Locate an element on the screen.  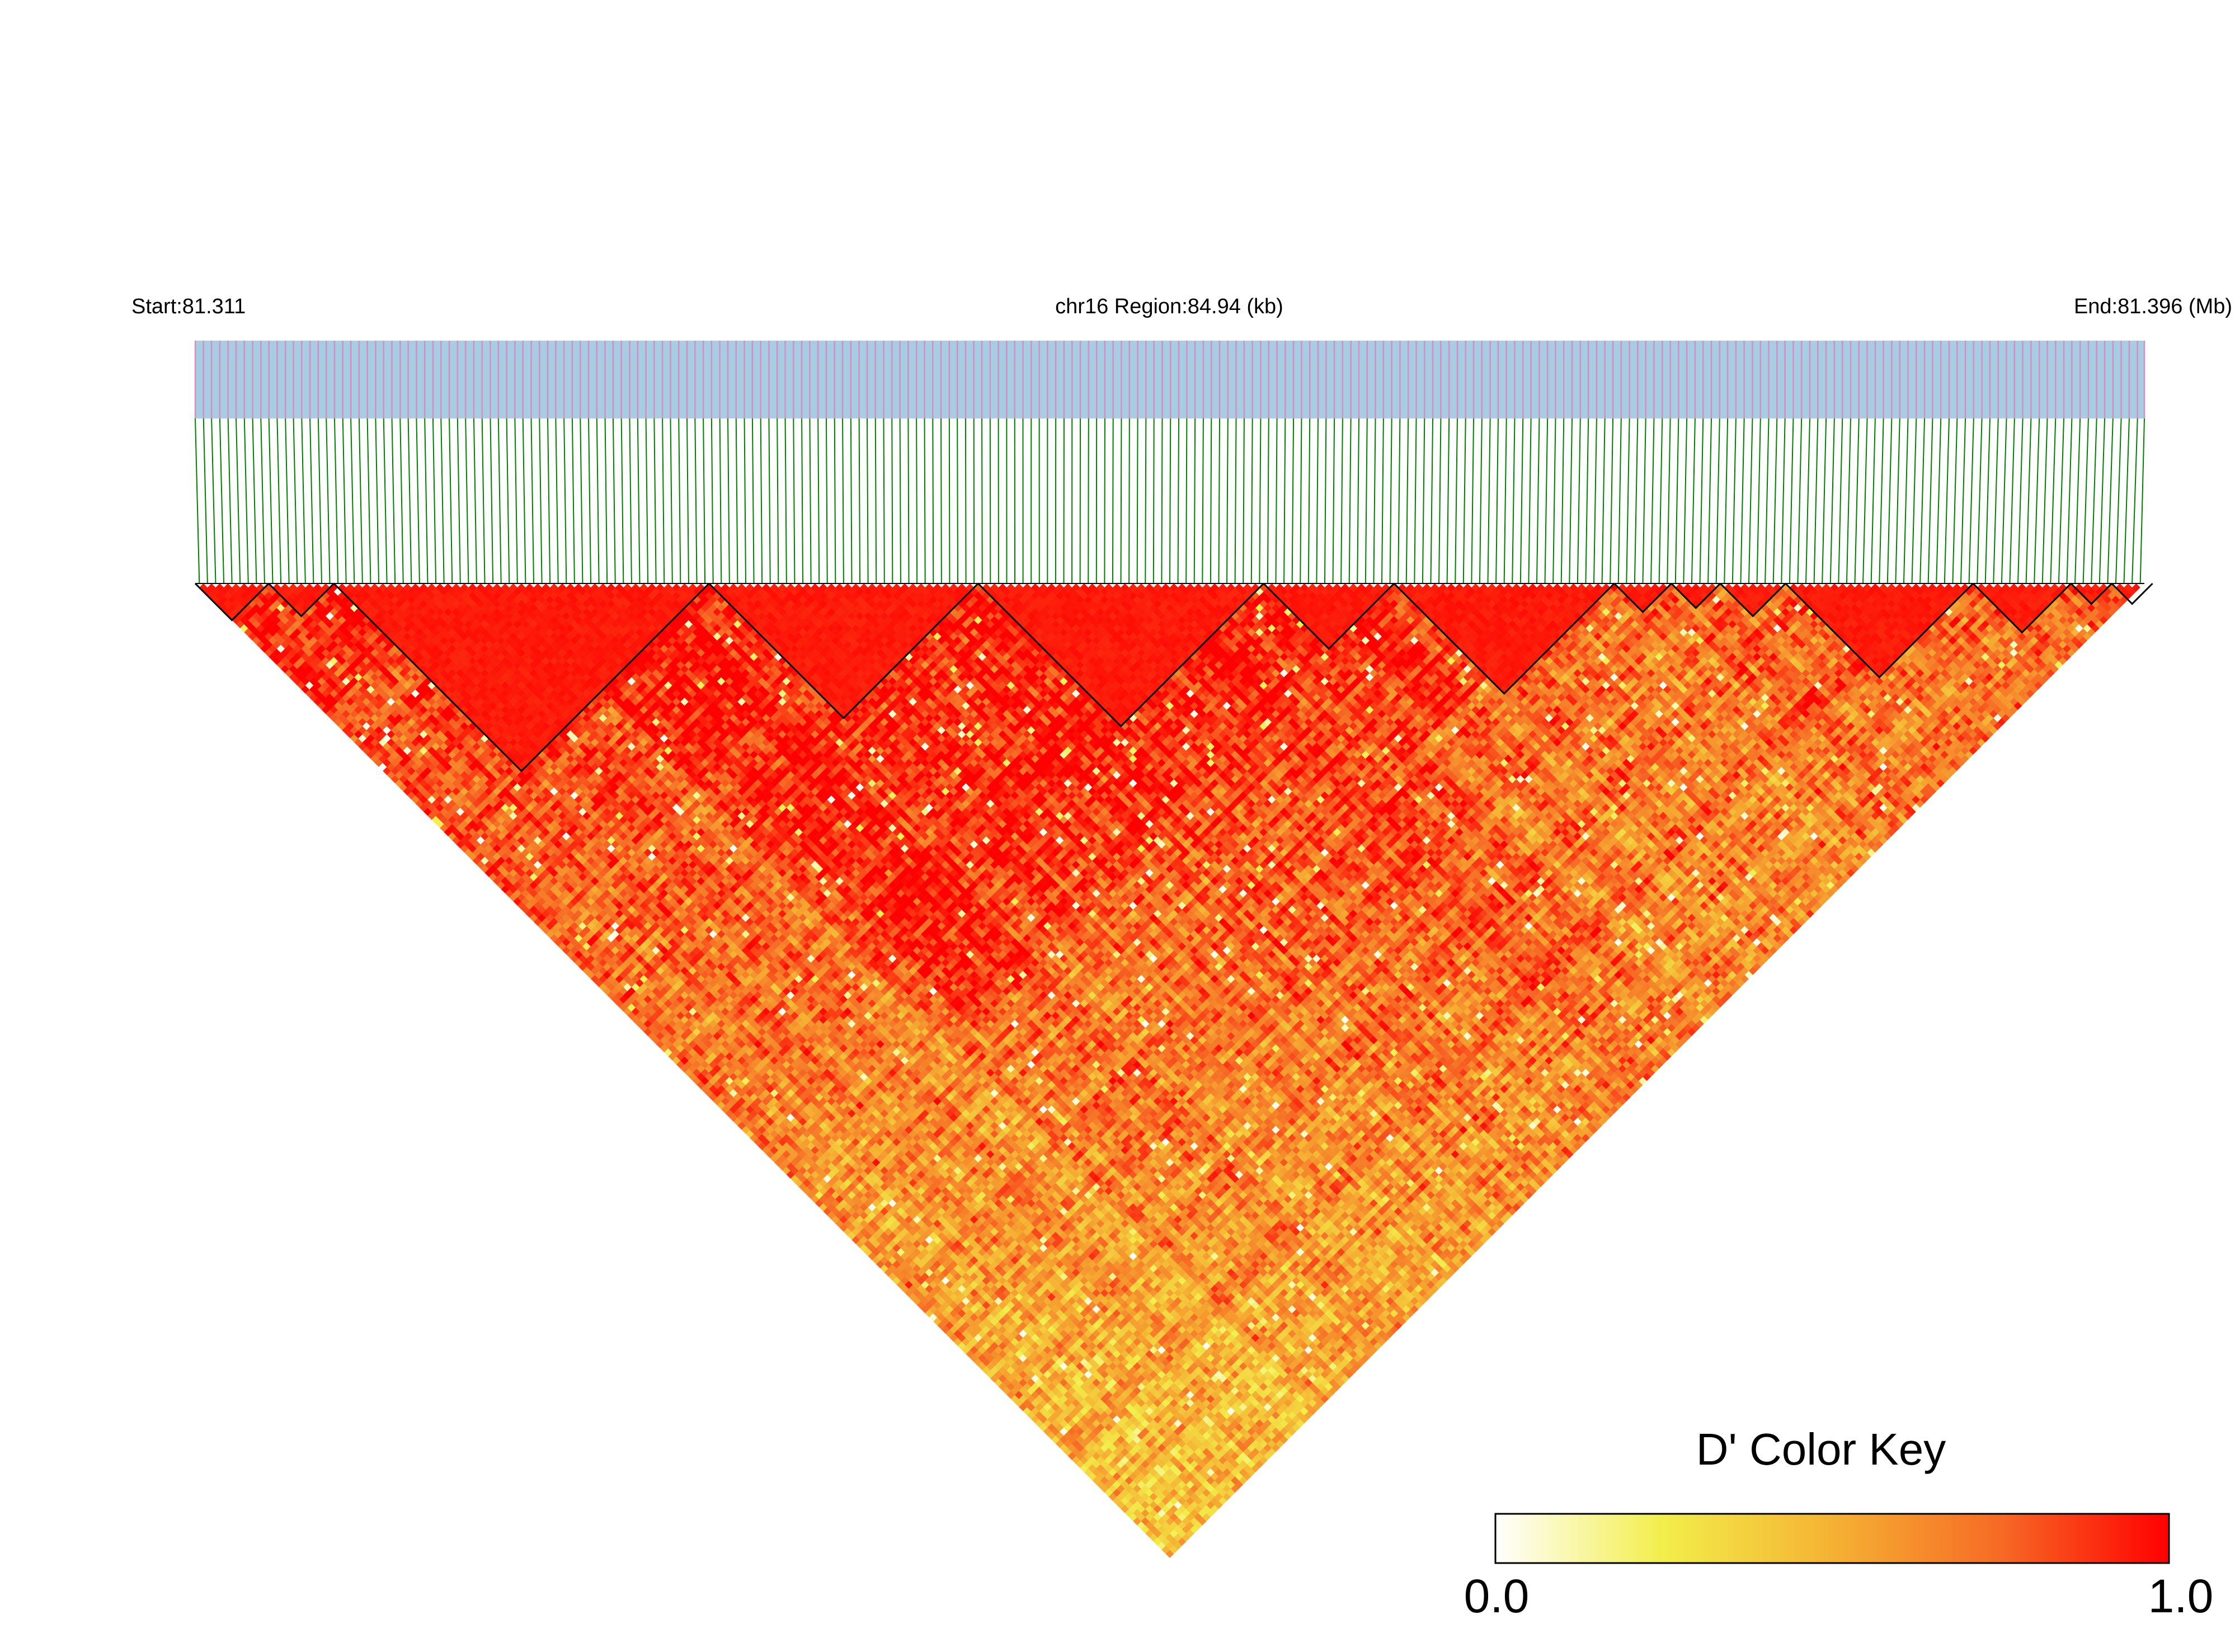
snp-connector-lines is located at coordinates (1169, 501).